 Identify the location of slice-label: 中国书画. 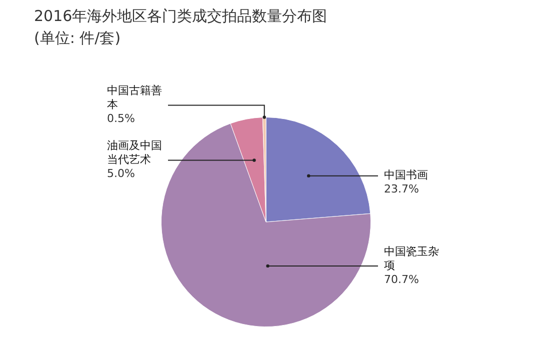
(406, 175).